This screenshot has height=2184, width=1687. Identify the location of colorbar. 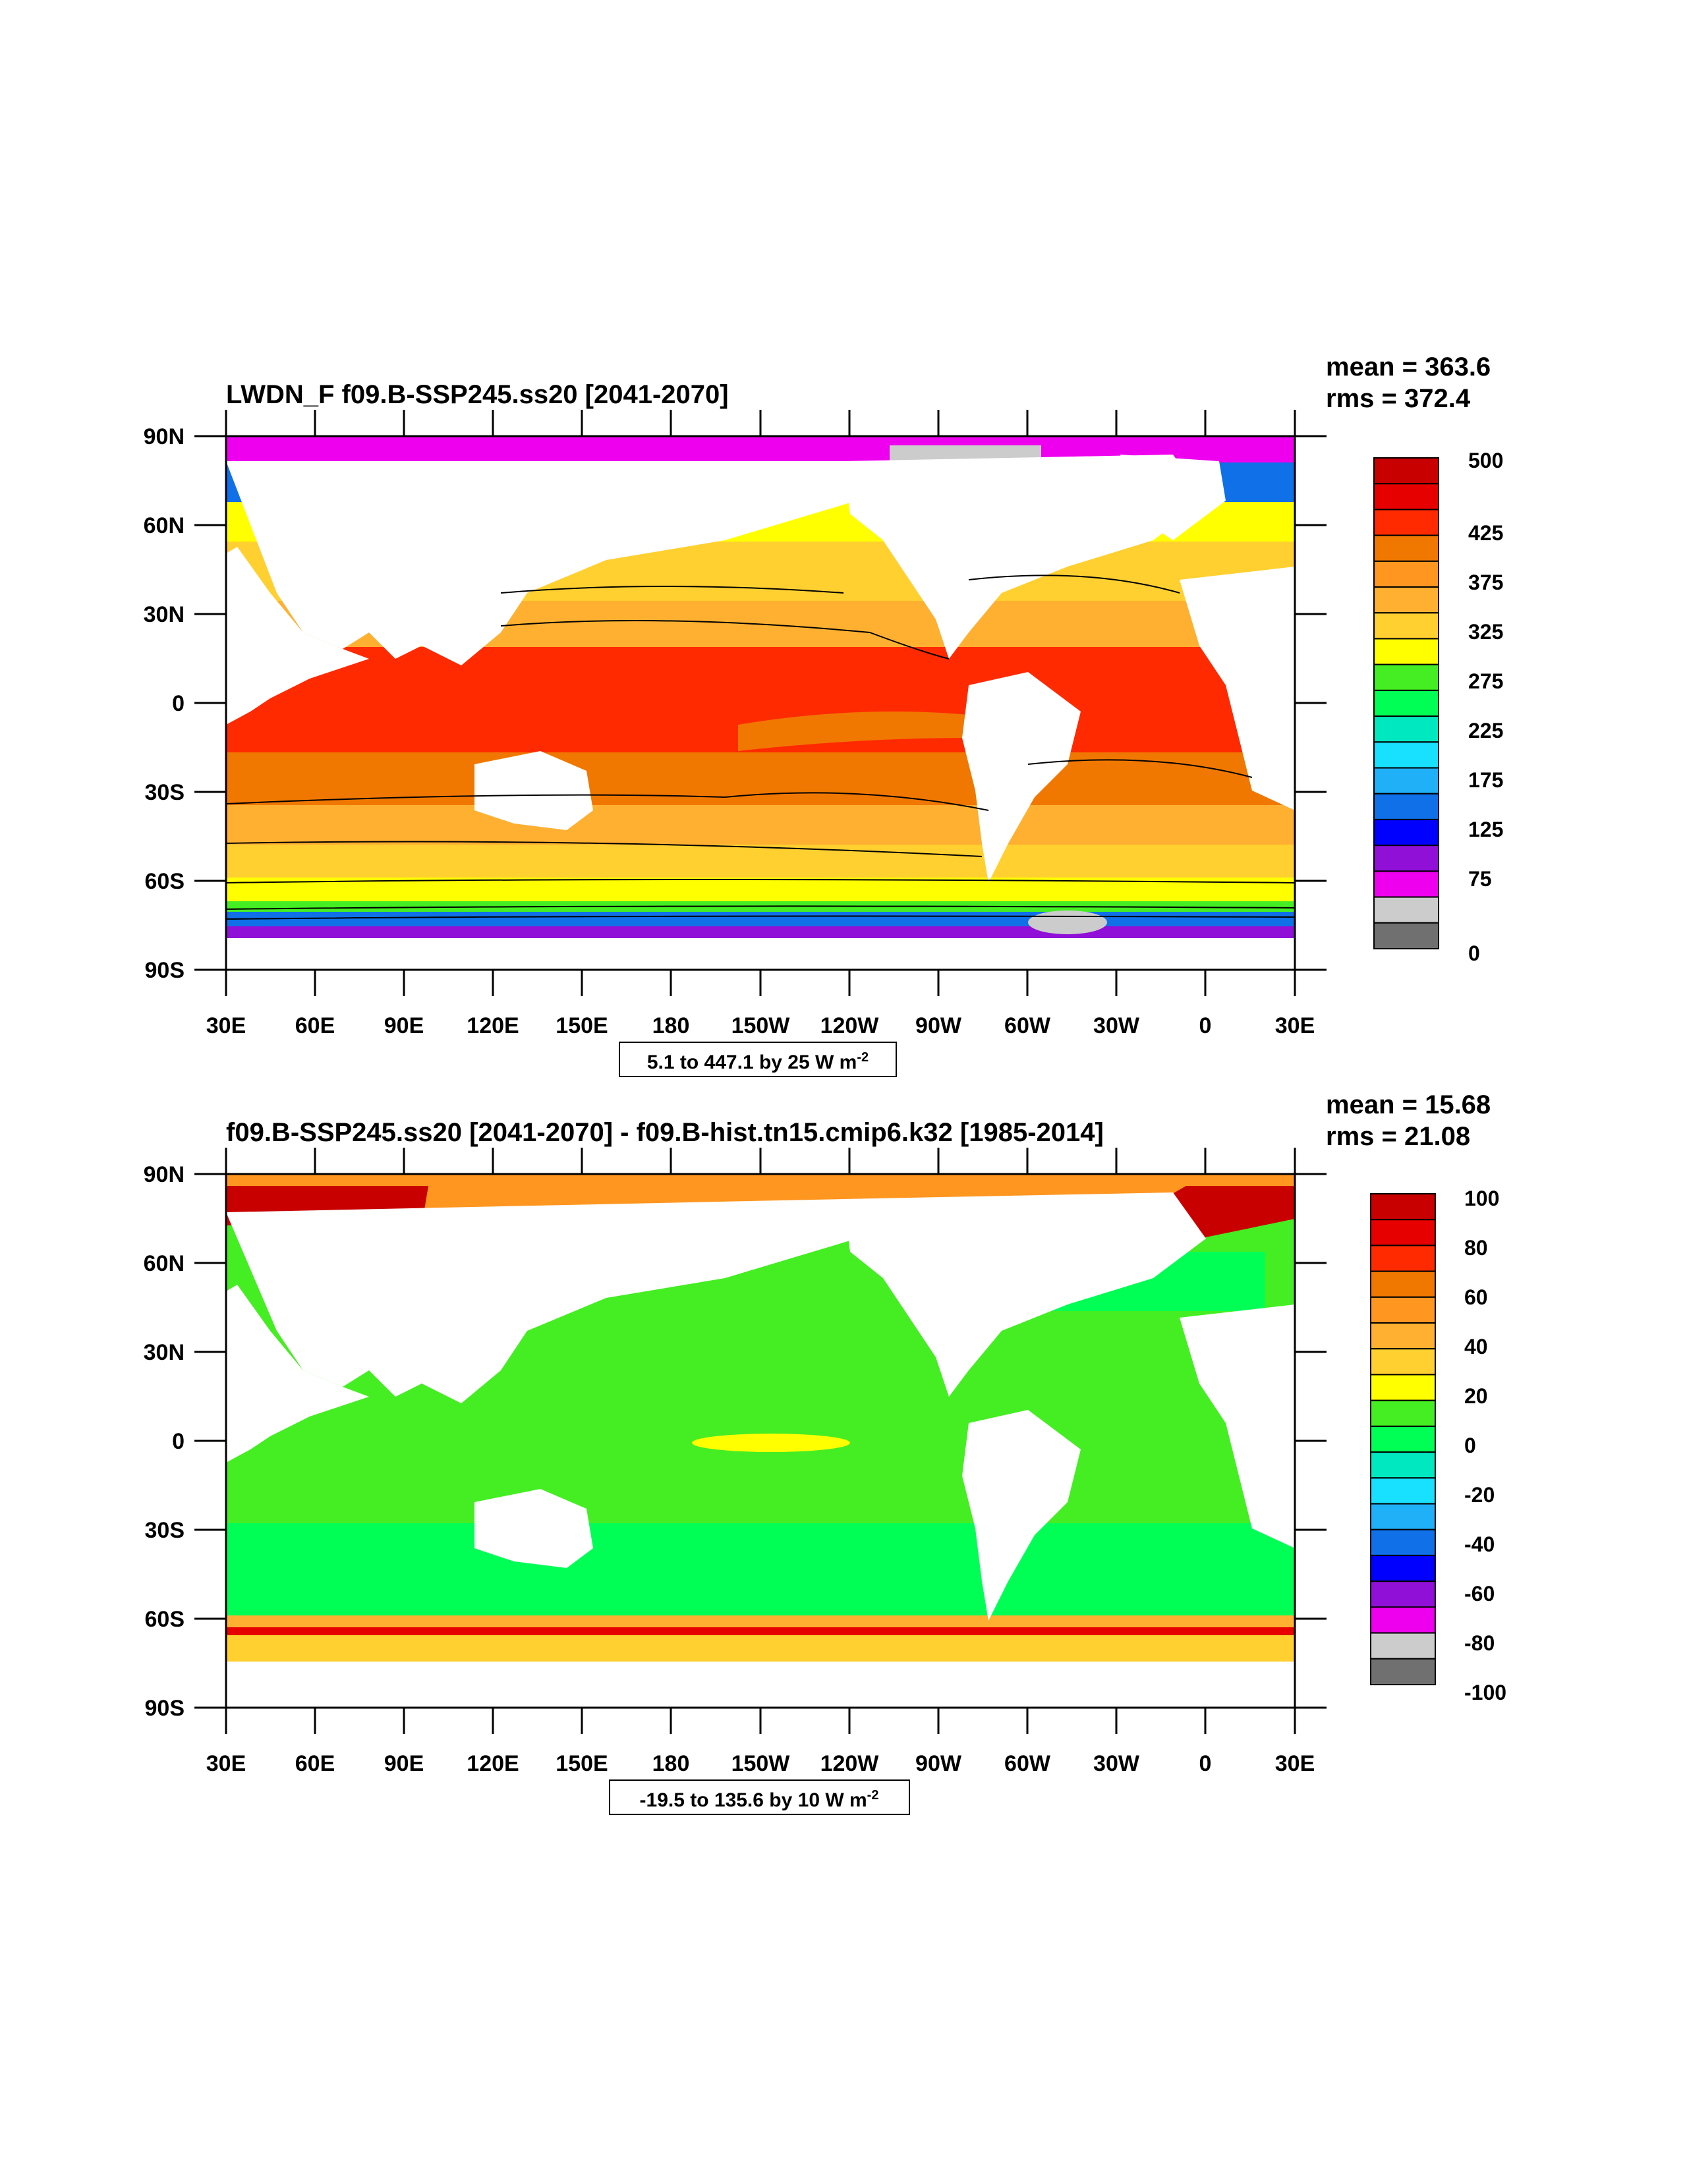
(1406, 703).